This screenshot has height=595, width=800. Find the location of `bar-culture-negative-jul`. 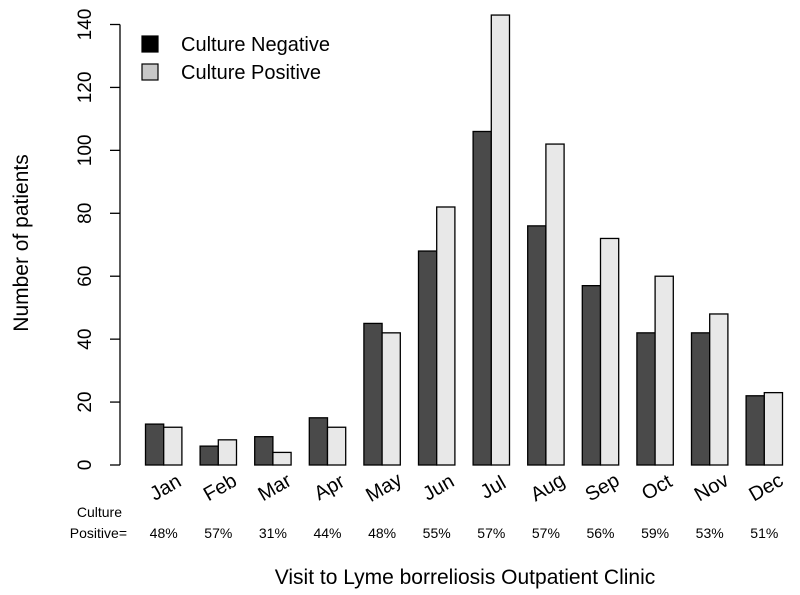

bar-culture-negative-jul is located at coordinates (482, 298).